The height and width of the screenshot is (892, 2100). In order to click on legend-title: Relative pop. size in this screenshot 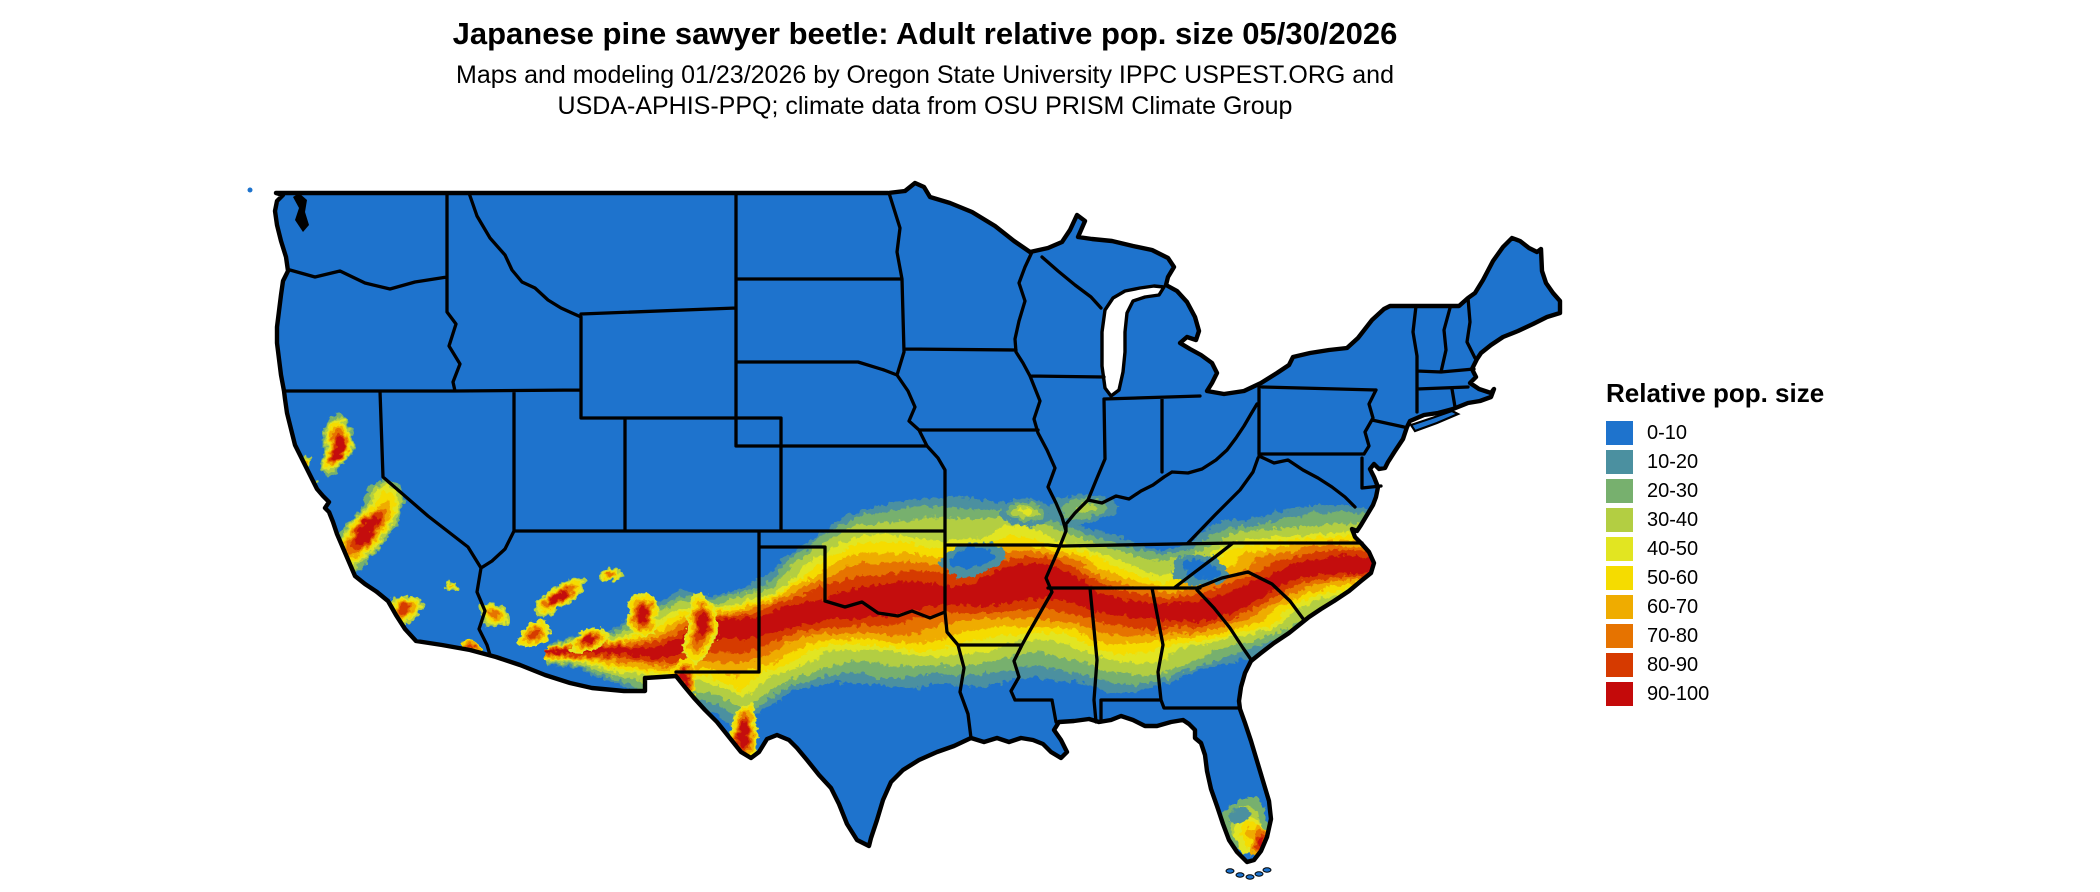, I will do `click(1715, 393)`.